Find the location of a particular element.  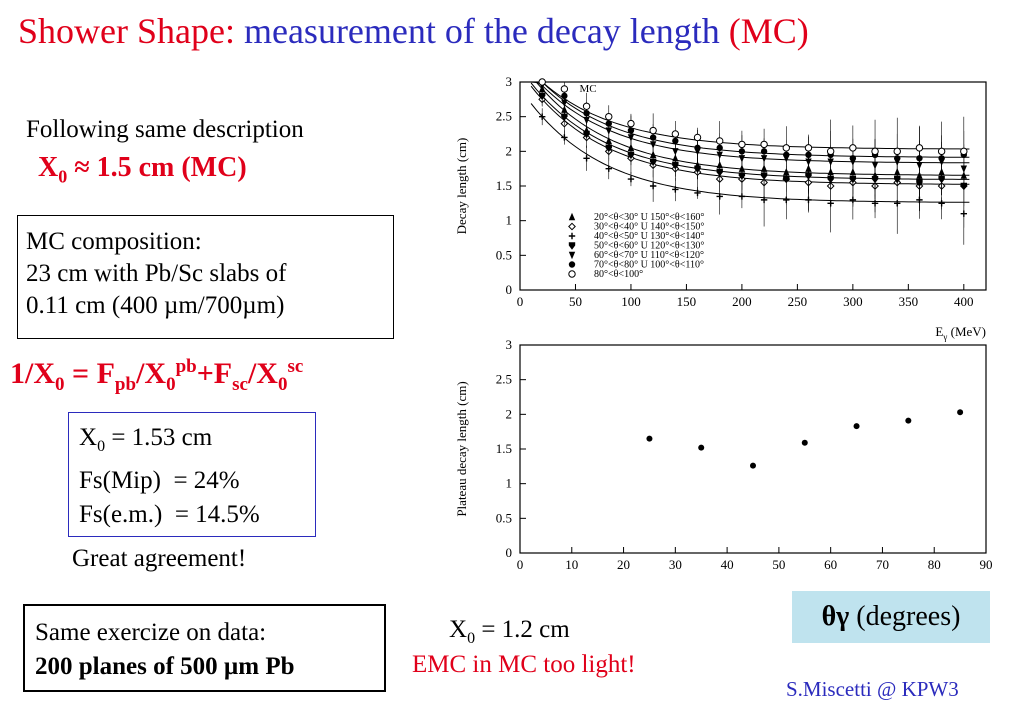

x0-data-result: X0 = 1.2 cm is located at coordinates (509, 631).